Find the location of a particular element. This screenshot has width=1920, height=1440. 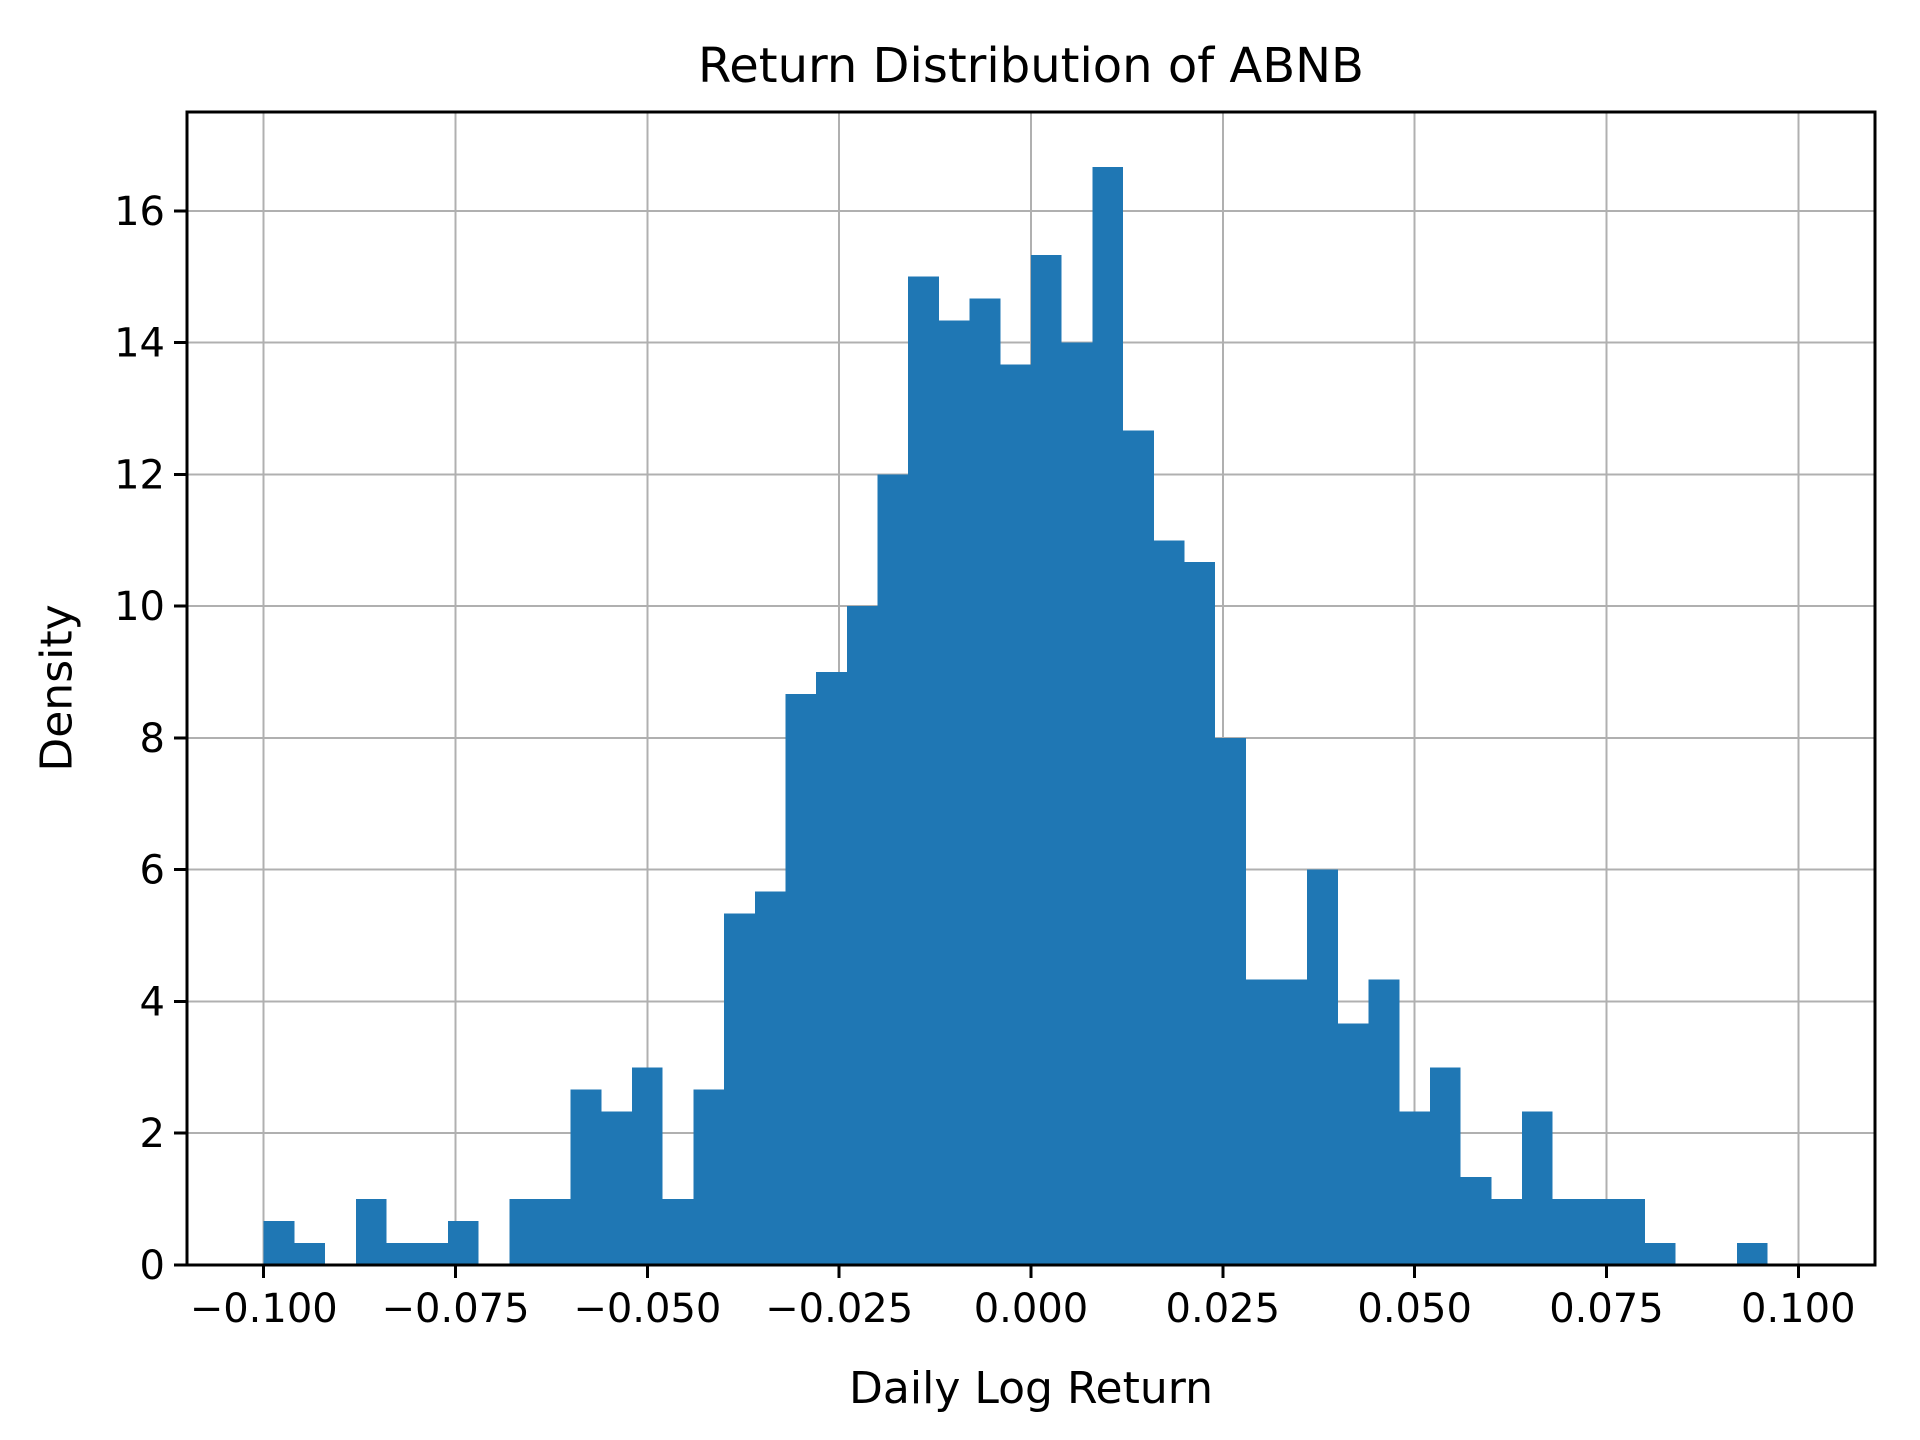

y-tick-label: 14 is located at coordinates (139, 344).